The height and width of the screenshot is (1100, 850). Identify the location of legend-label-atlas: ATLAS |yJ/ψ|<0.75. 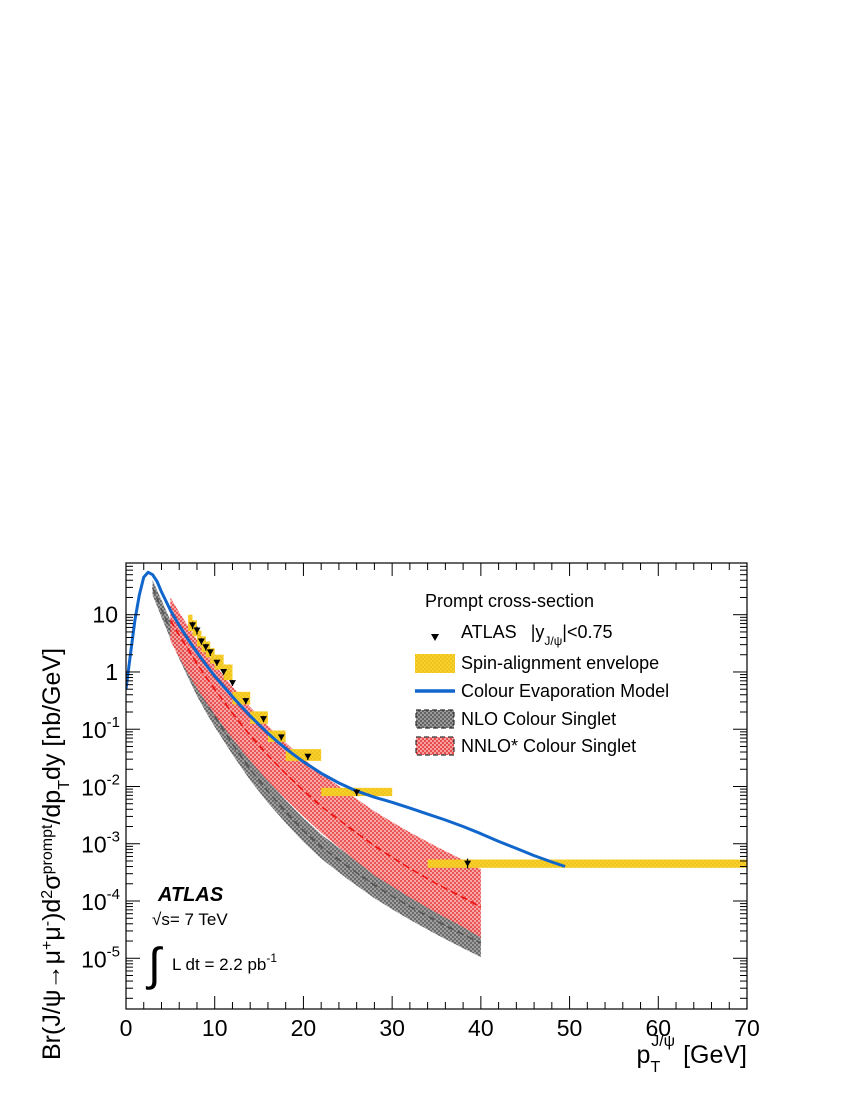
(537, 635).